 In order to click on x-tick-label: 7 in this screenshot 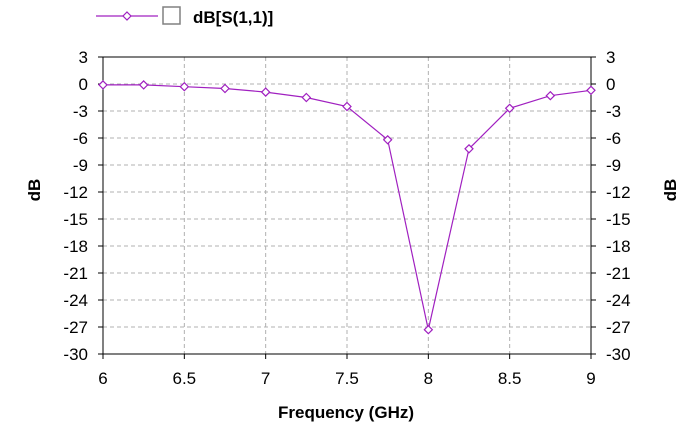, I will do `click(265, 378)`.